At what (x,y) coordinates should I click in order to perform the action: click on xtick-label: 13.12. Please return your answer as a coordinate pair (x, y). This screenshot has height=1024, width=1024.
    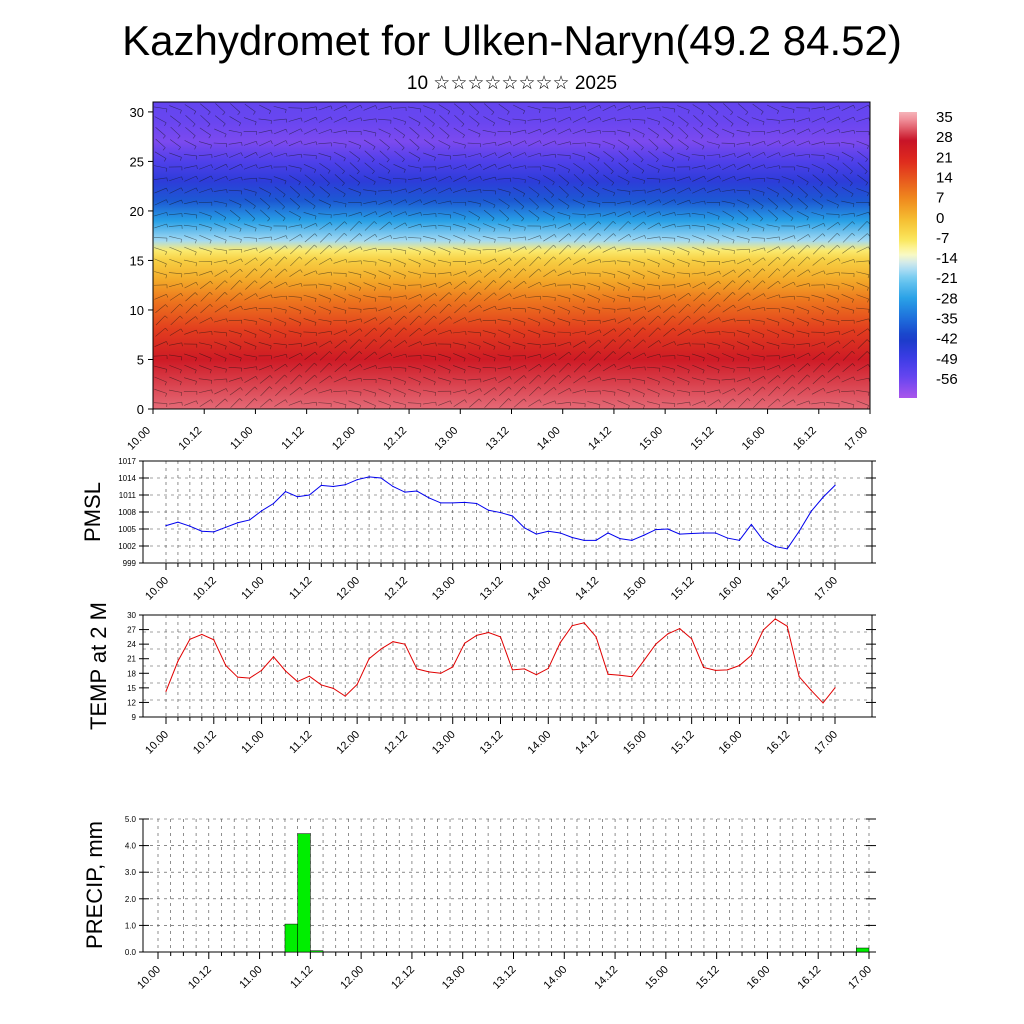
    Looking at the image, I should click on (492, 589).